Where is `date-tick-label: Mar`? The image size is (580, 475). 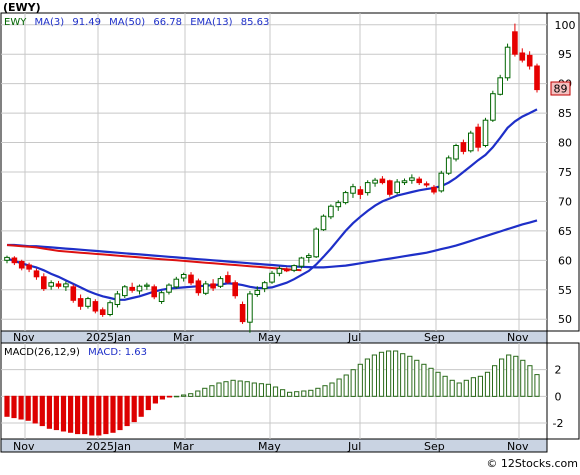
date-tick-label: Mar is located at coordinates (183, 337).